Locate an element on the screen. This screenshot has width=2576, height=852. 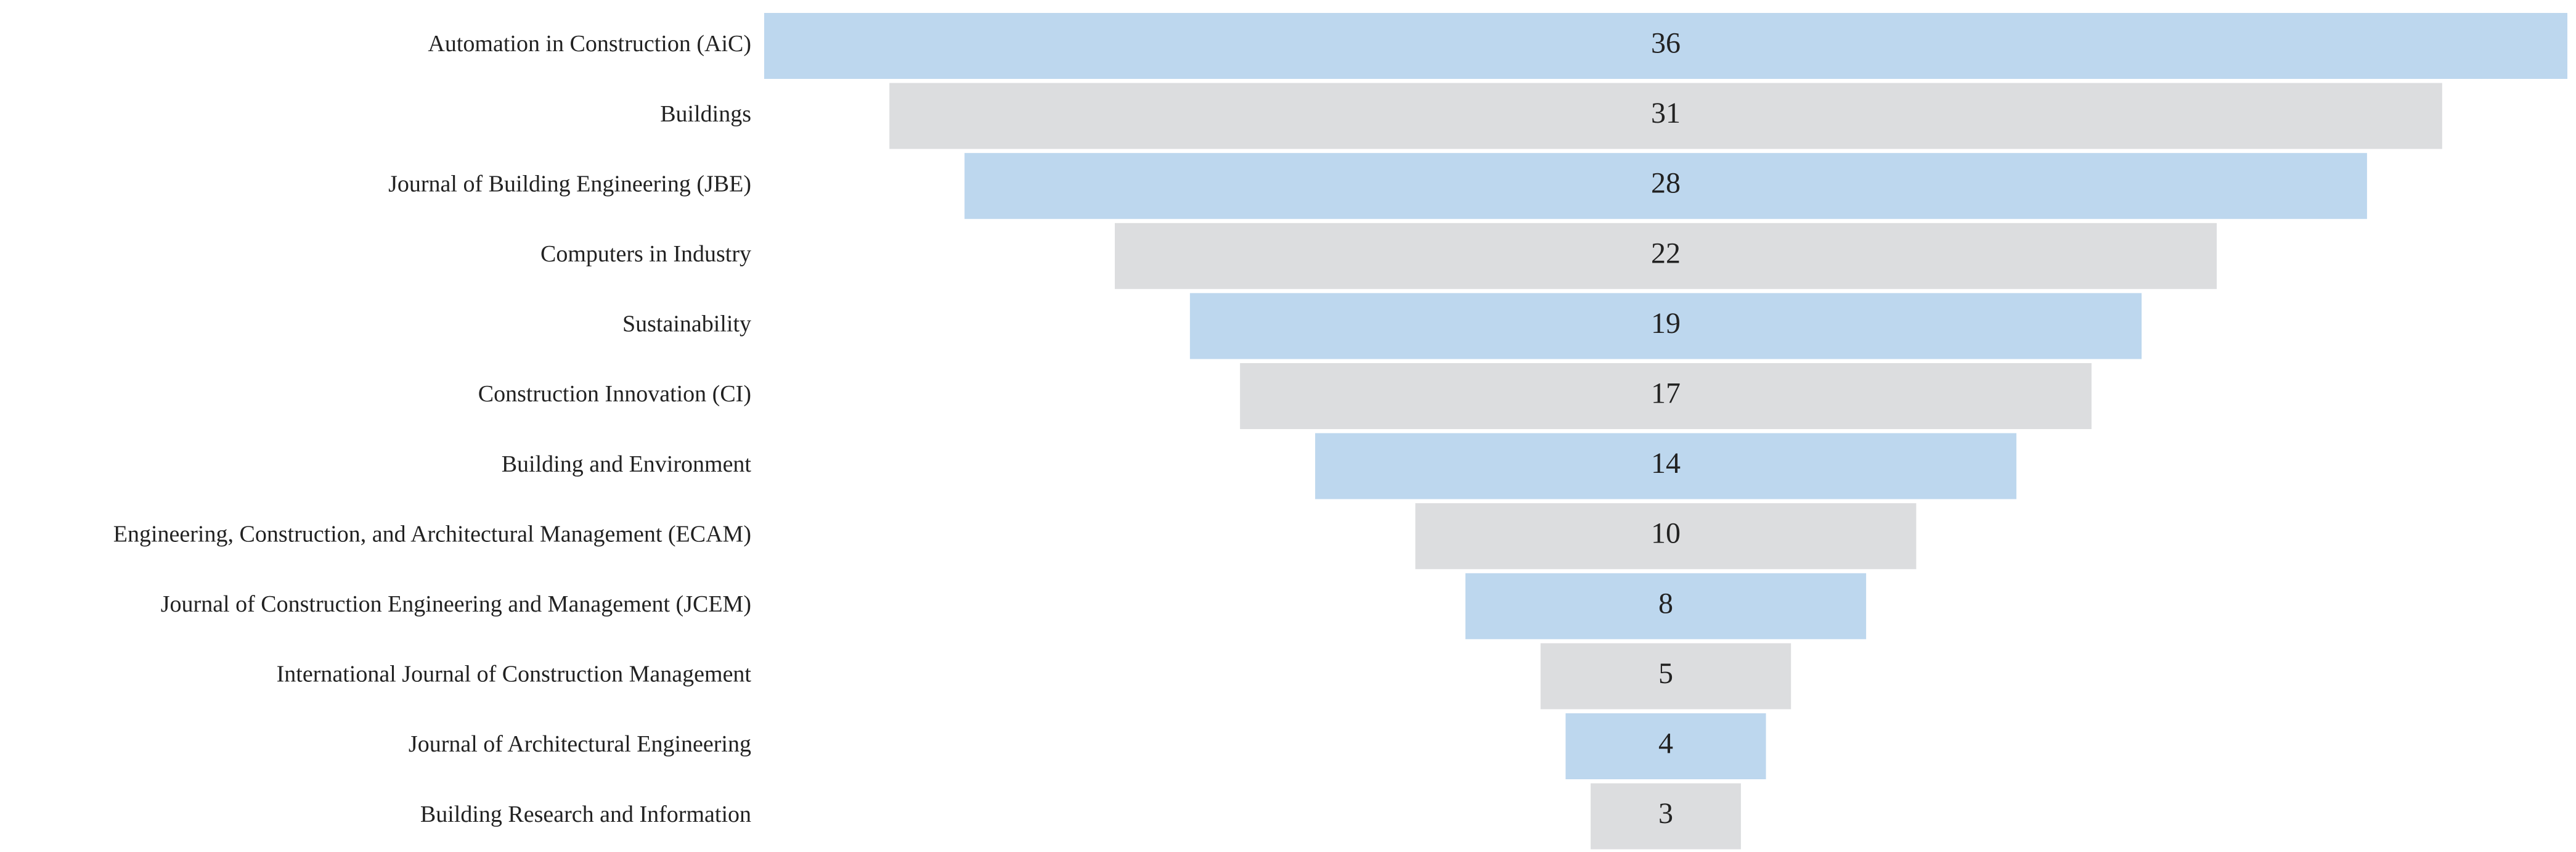
value-label: 14 is located at coordinates (1666, 463).